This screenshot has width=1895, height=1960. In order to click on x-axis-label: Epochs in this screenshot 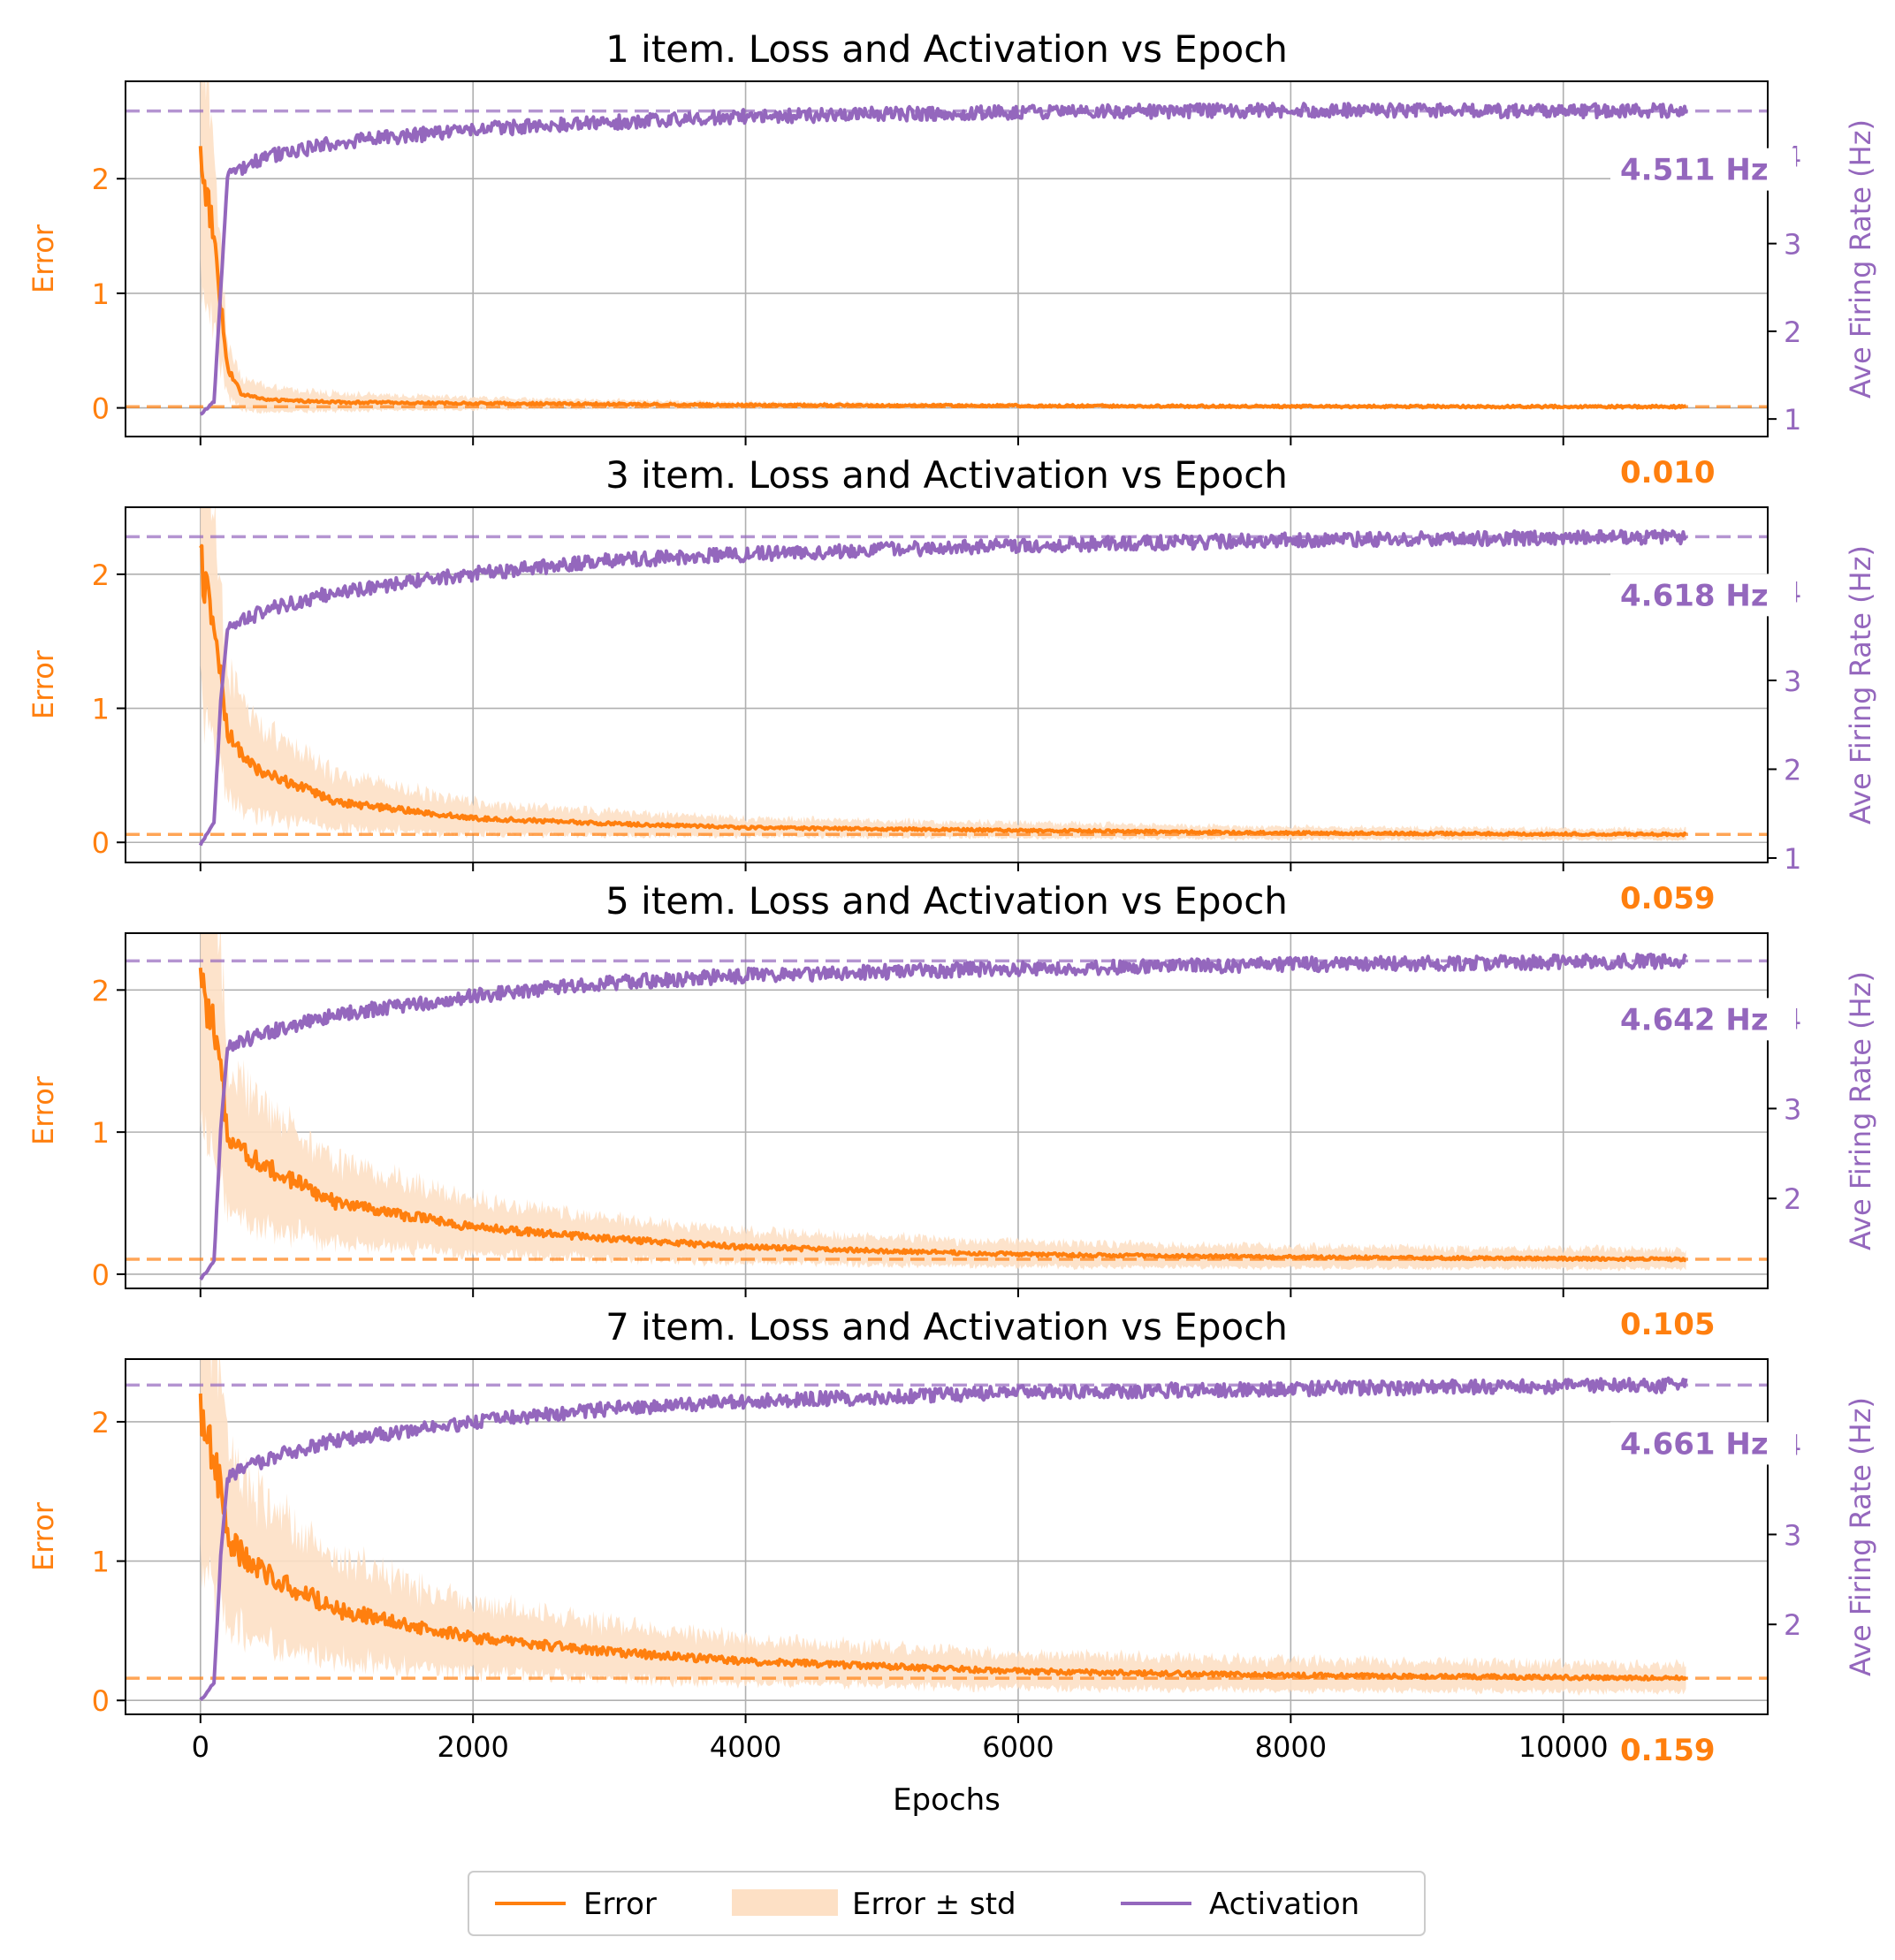, I will do `click(947, 1800)`.